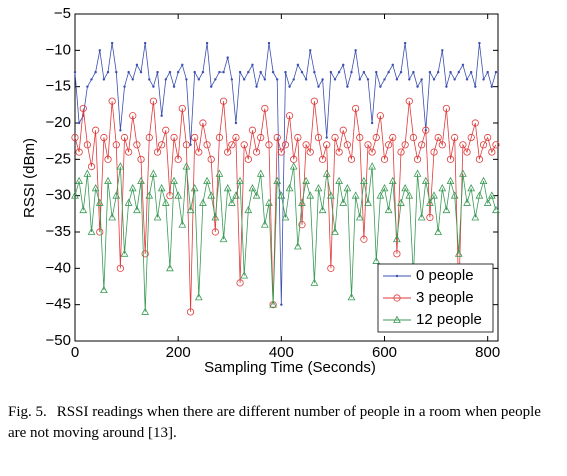 This screenshot has width=567, height=476. I want to click on x-axis-label: Sampling Time (Seconds), so click(290, 367).